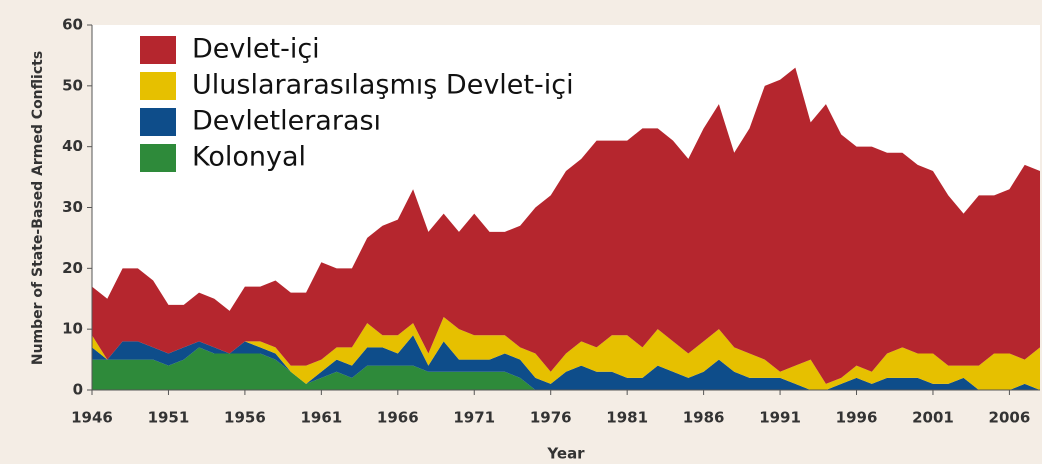 Image resolution: width=1042 pixels, height=464 pixels. I want to click on x-tick-label: 1986, so click(704, 418).